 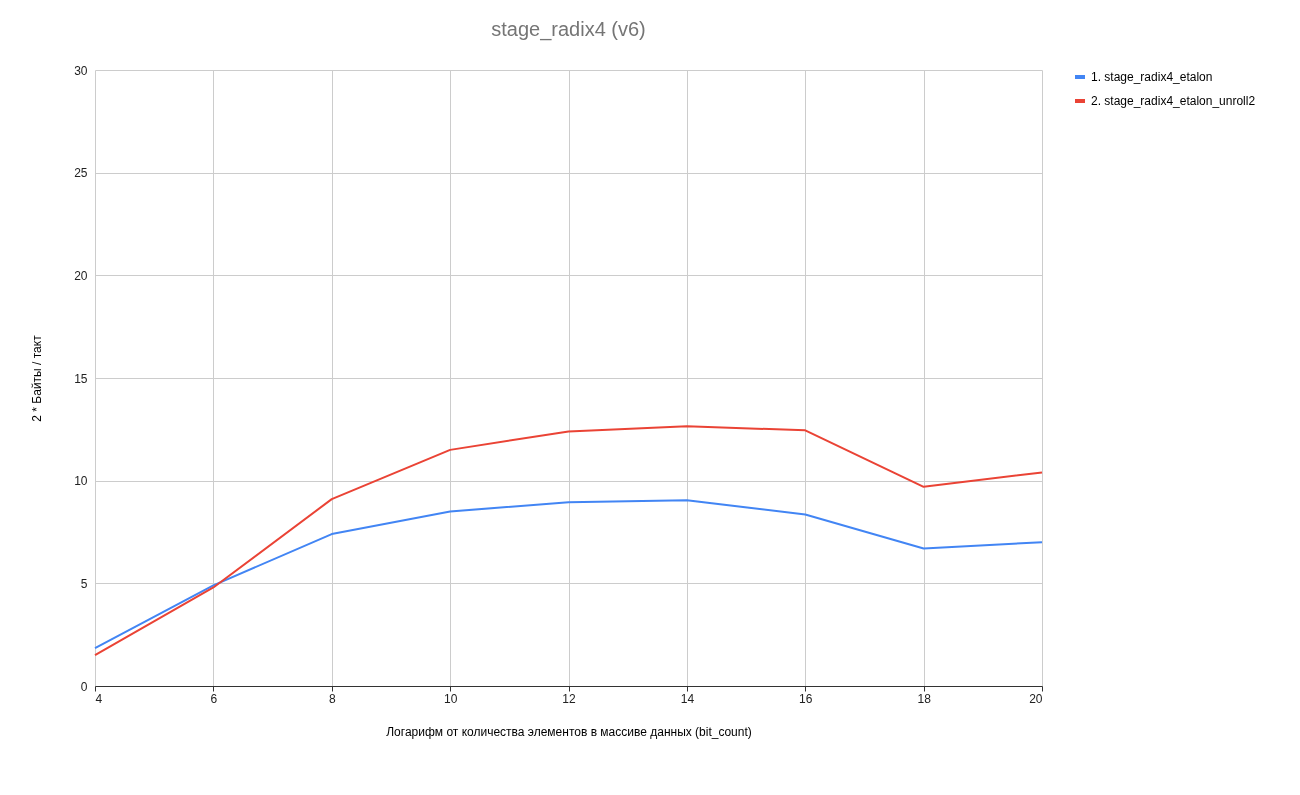 What do you see at coordinates (81, 173) in the screenshot?
I see `y-tick-label: 25` at bounding box center [81, 173].